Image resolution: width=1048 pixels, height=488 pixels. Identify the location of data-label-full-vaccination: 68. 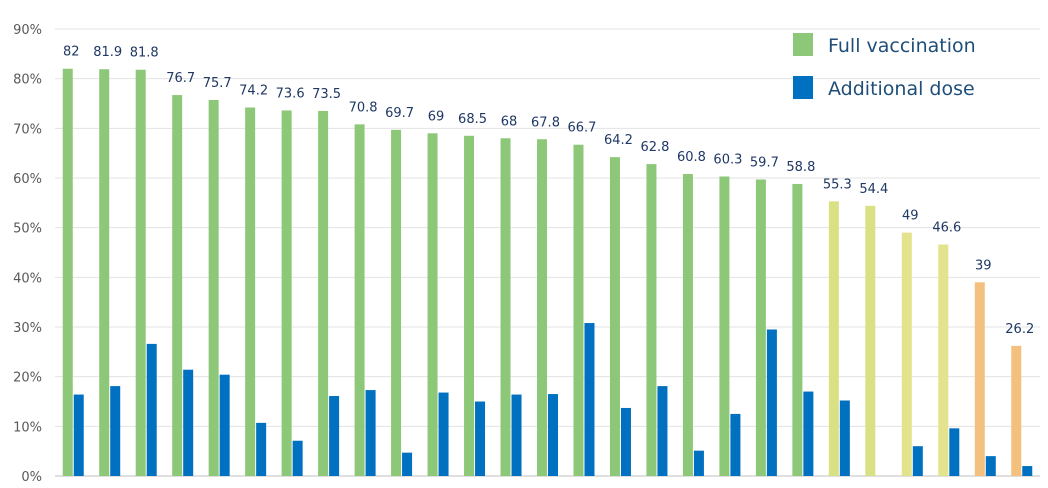
(509, 121).